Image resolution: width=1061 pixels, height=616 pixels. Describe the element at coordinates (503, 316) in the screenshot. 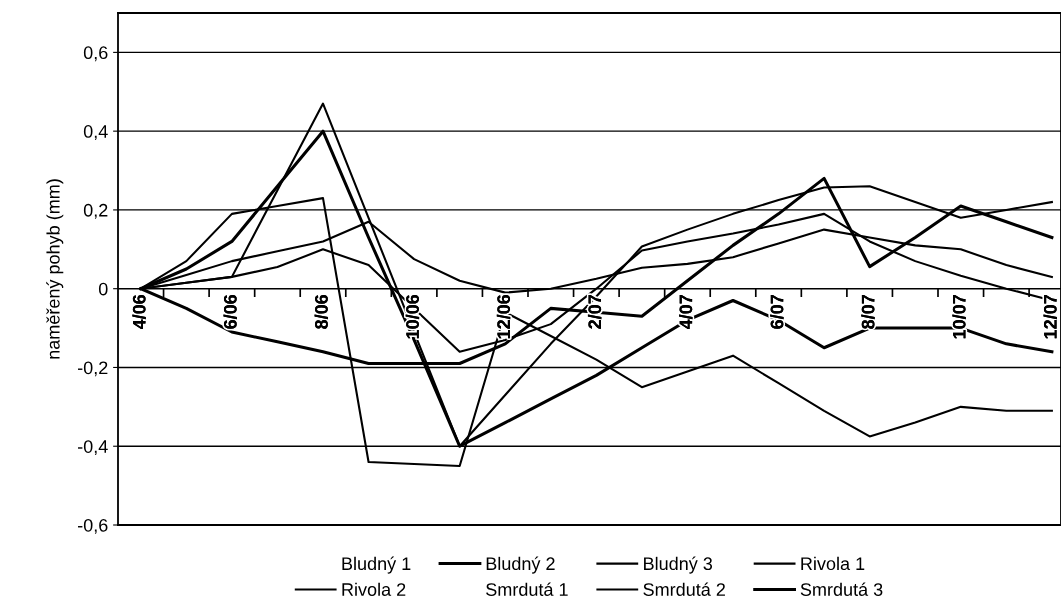

I see `x-tick-label: 12/06` at that location.